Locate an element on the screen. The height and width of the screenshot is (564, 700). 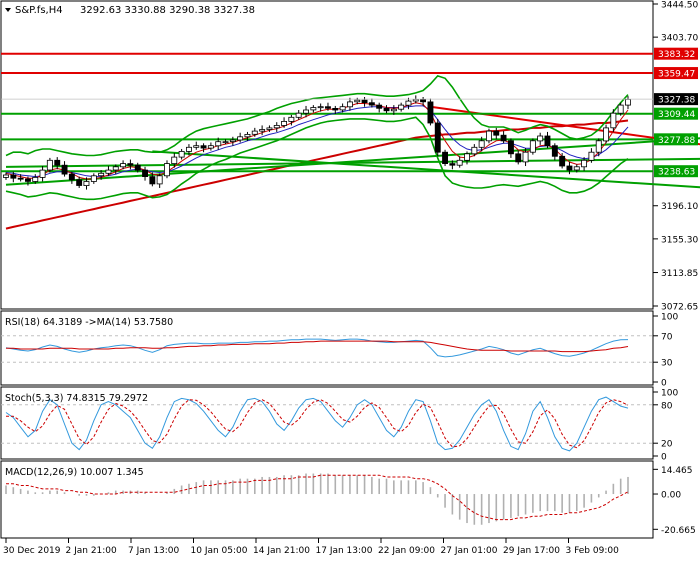
x-tick-label: 14 Jan 21:00 is located at coordinates (281, 551).